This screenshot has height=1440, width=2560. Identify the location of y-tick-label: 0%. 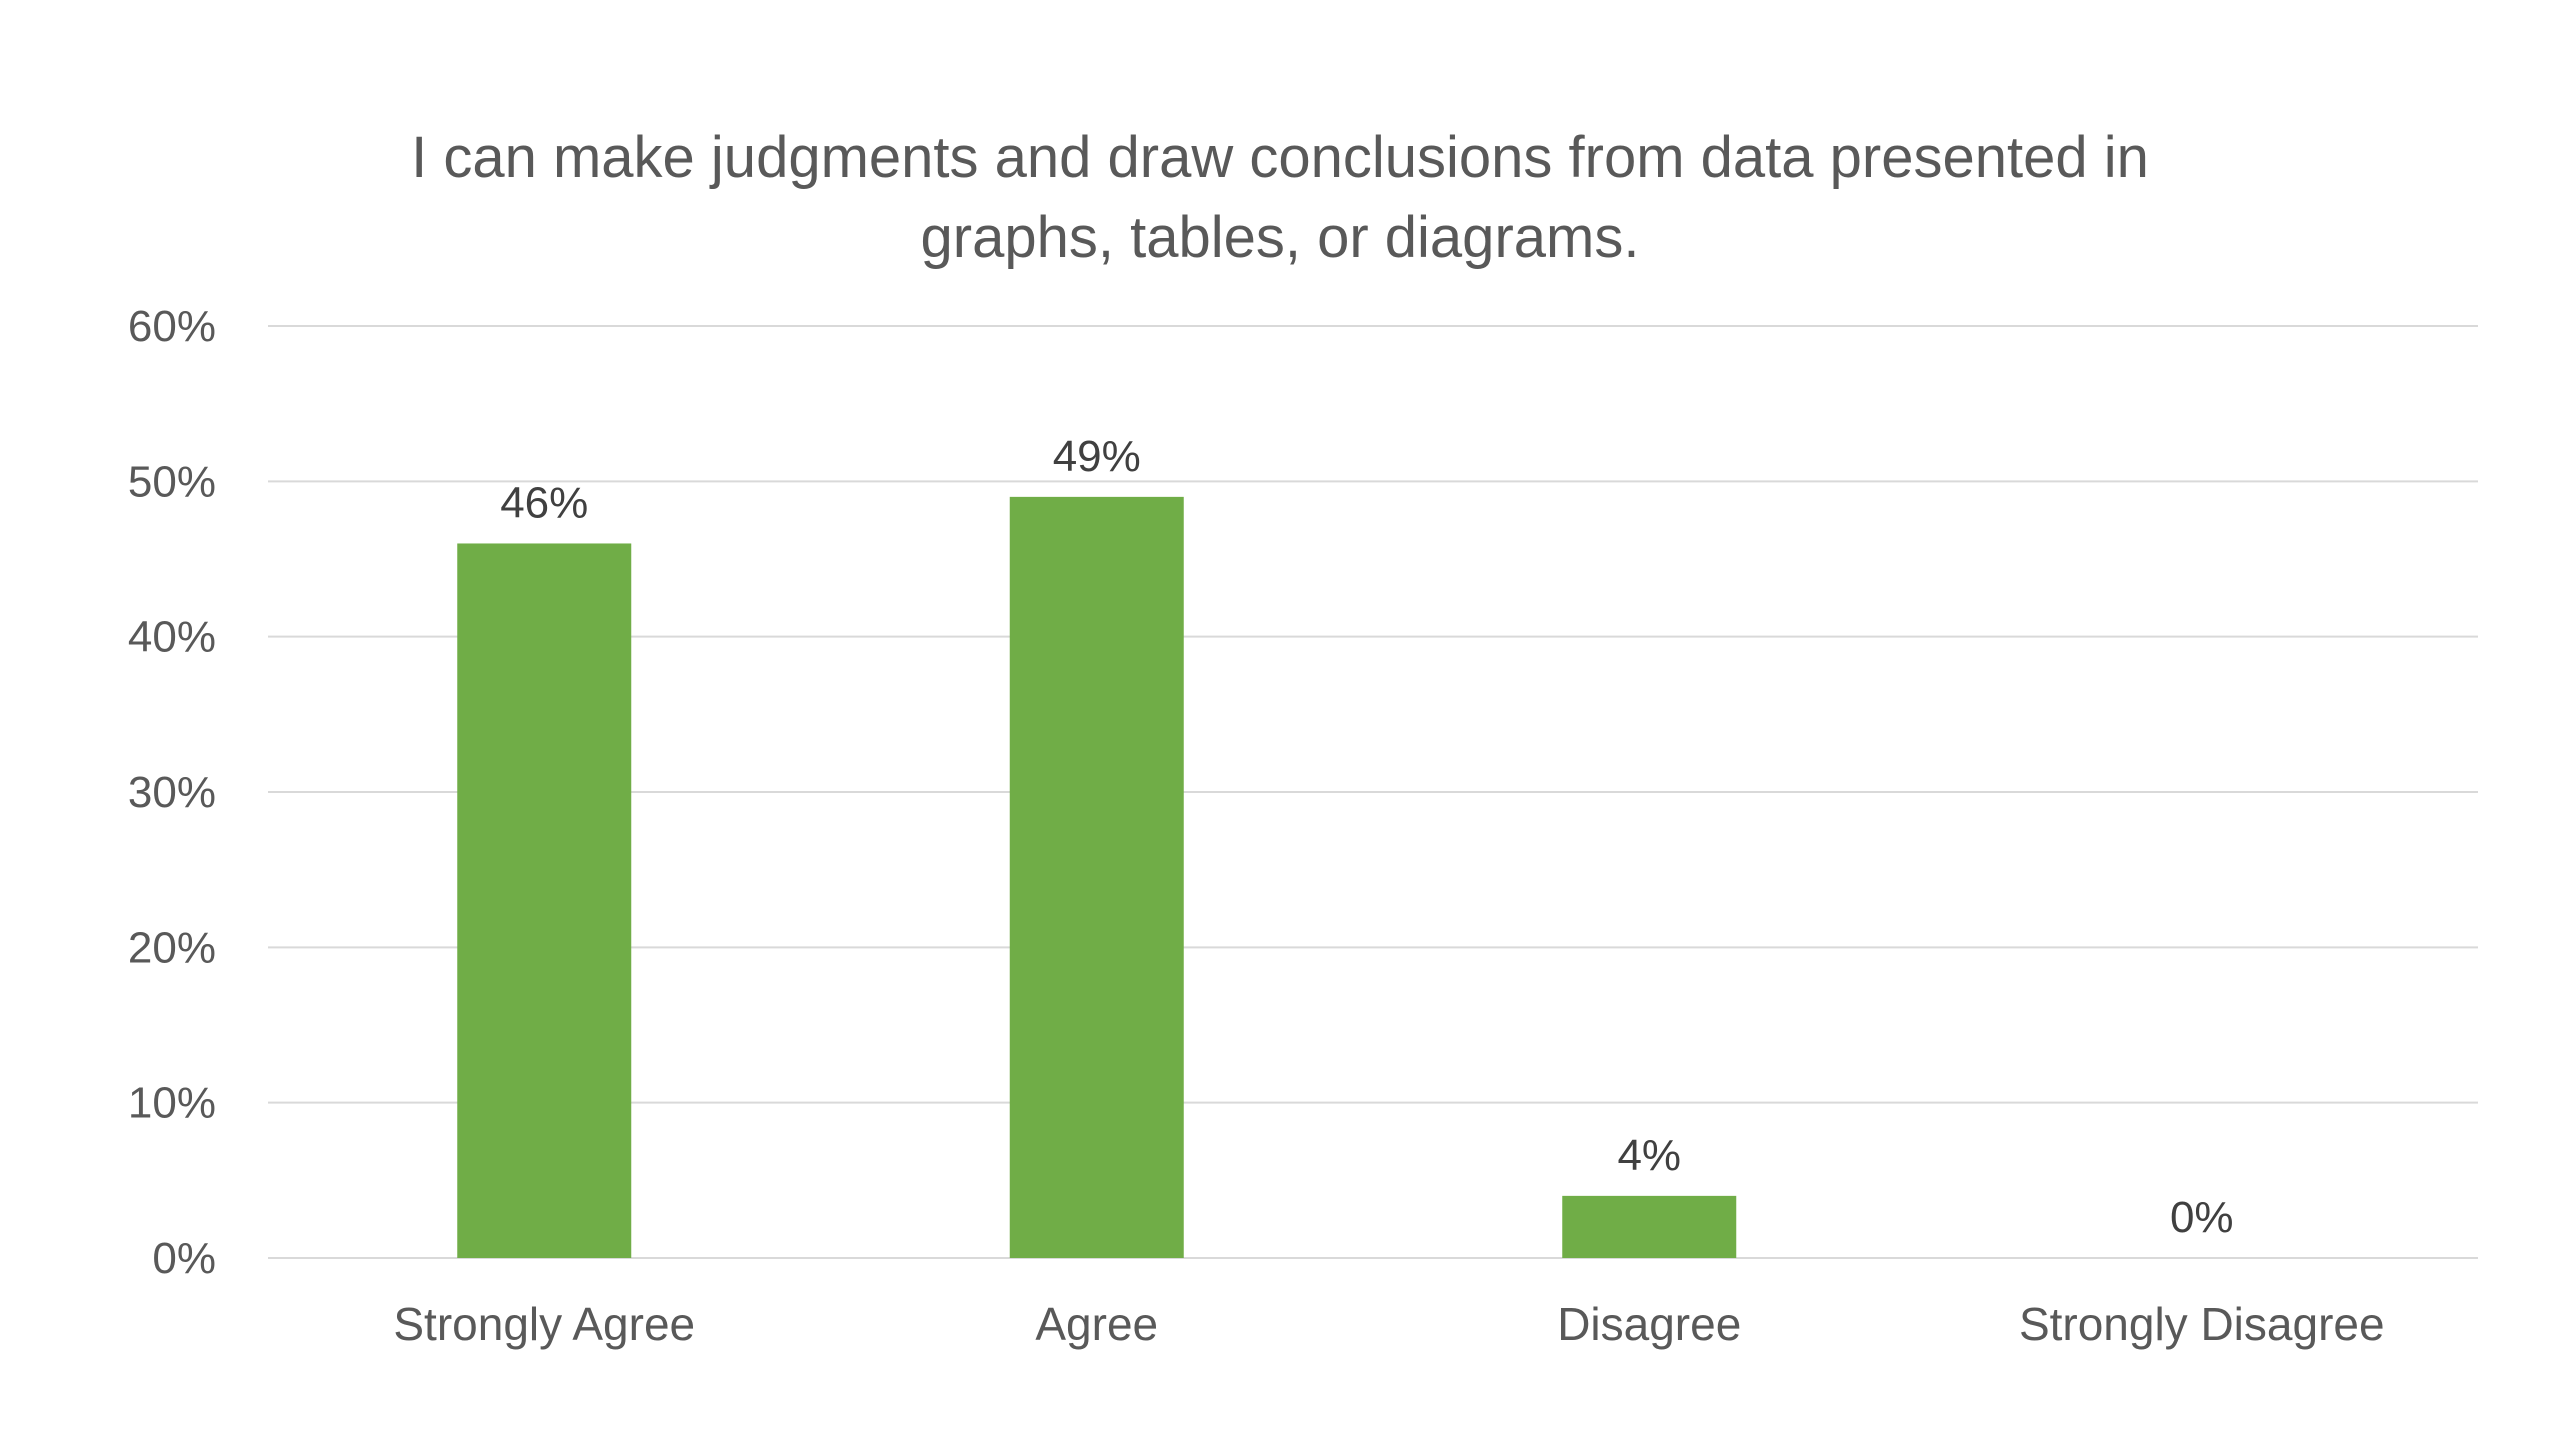
(184, 1258).